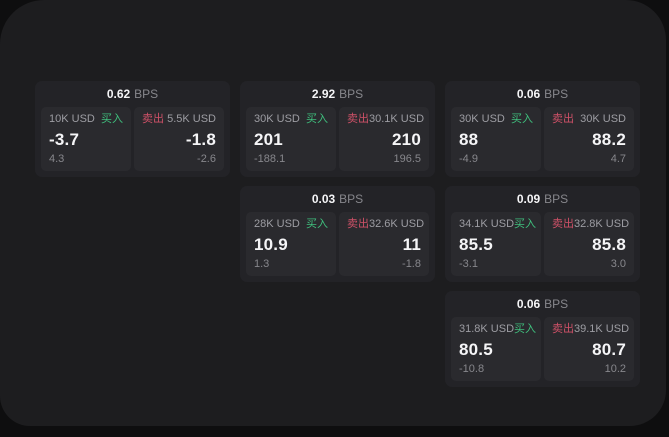 Image resolution: width=669 pixels, height=437 pixels. I want to click on sell-price: 210, so click(406, 139).